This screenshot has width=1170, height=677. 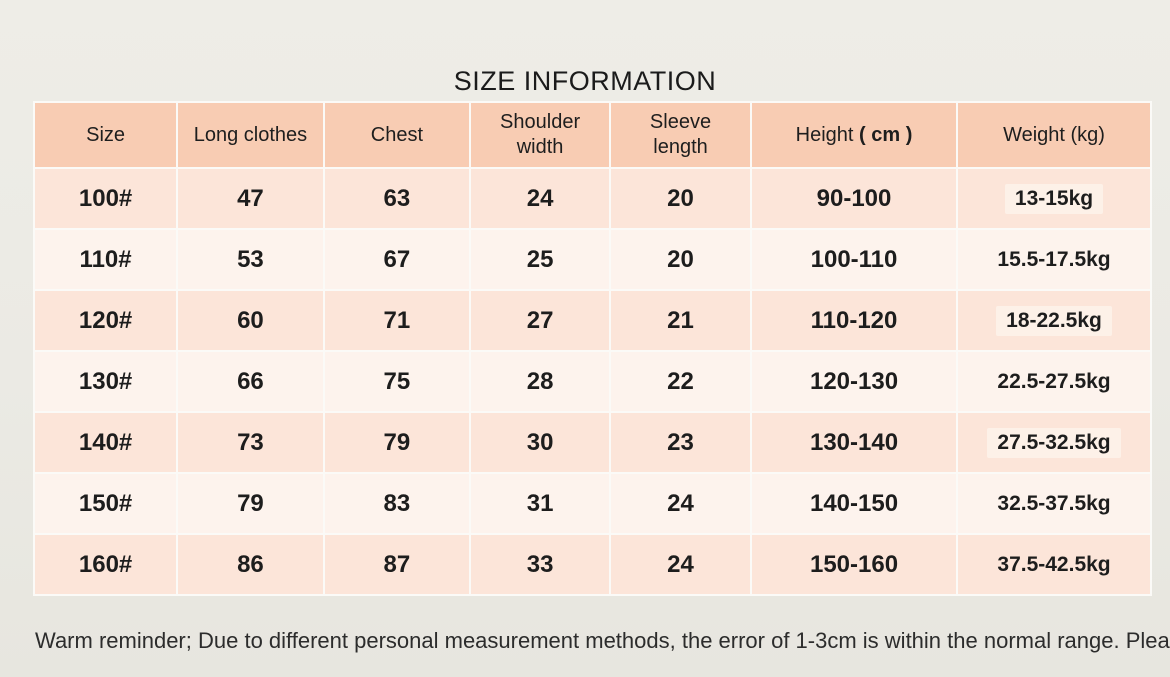 What do you see at coordinates (106, 442) in the screenshot?
I see `cell-size: 140#` at bounding box center [106, 442].